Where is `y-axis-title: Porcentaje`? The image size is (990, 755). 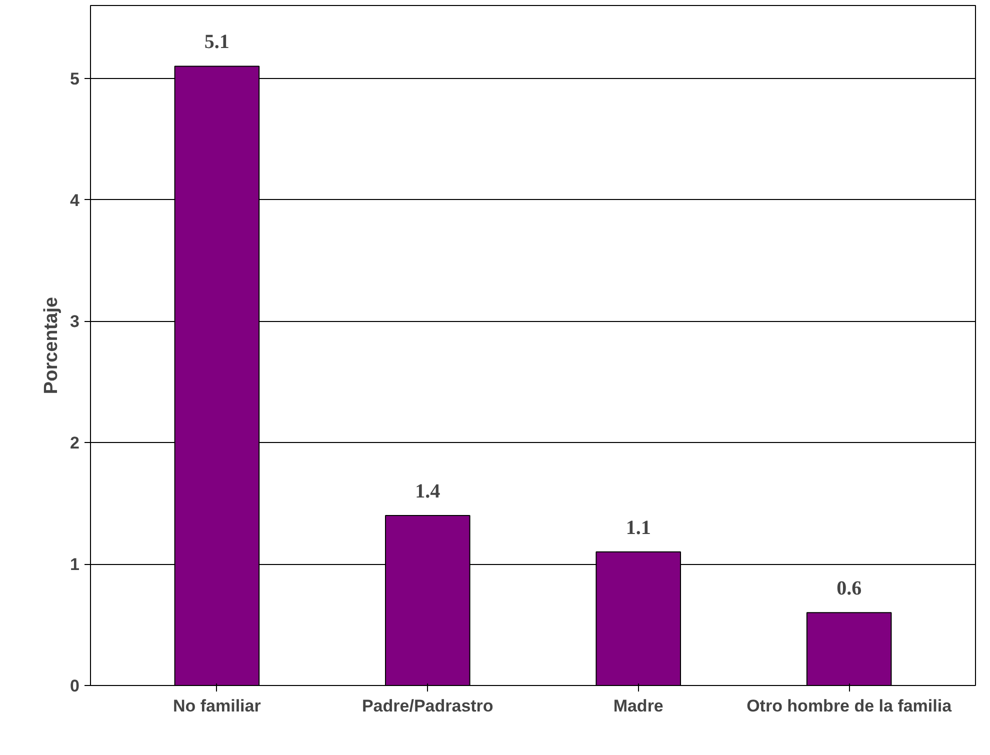
y-axis-title: Porcentaje is located at coordinates (51, 345).